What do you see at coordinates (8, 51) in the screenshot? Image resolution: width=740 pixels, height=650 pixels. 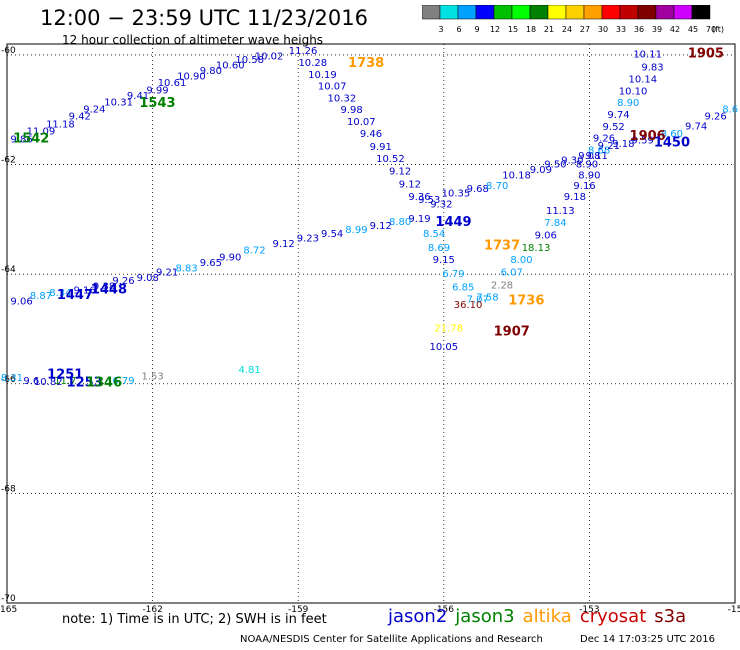 I see `y-tick-label: -60` at bounding box center [8, 51].